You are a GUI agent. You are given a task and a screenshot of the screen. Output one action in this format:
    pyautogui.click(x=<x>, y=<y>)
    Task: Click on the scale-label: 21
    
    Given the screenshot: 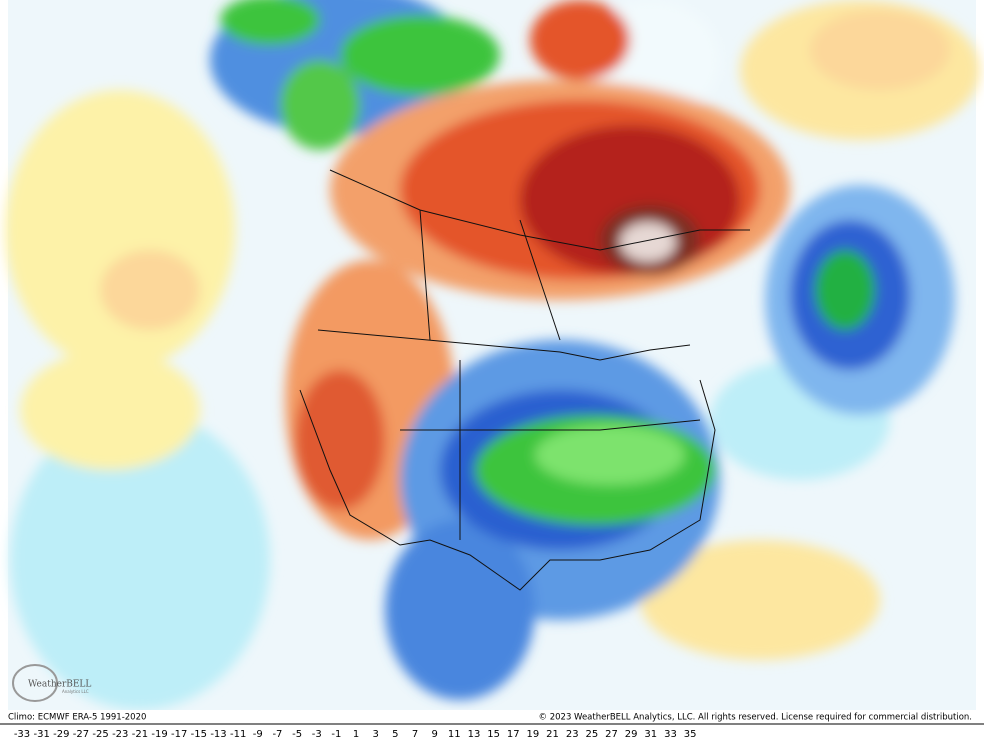 What is the action you would take?
    pyautogui.click(x=552, y=733)
    